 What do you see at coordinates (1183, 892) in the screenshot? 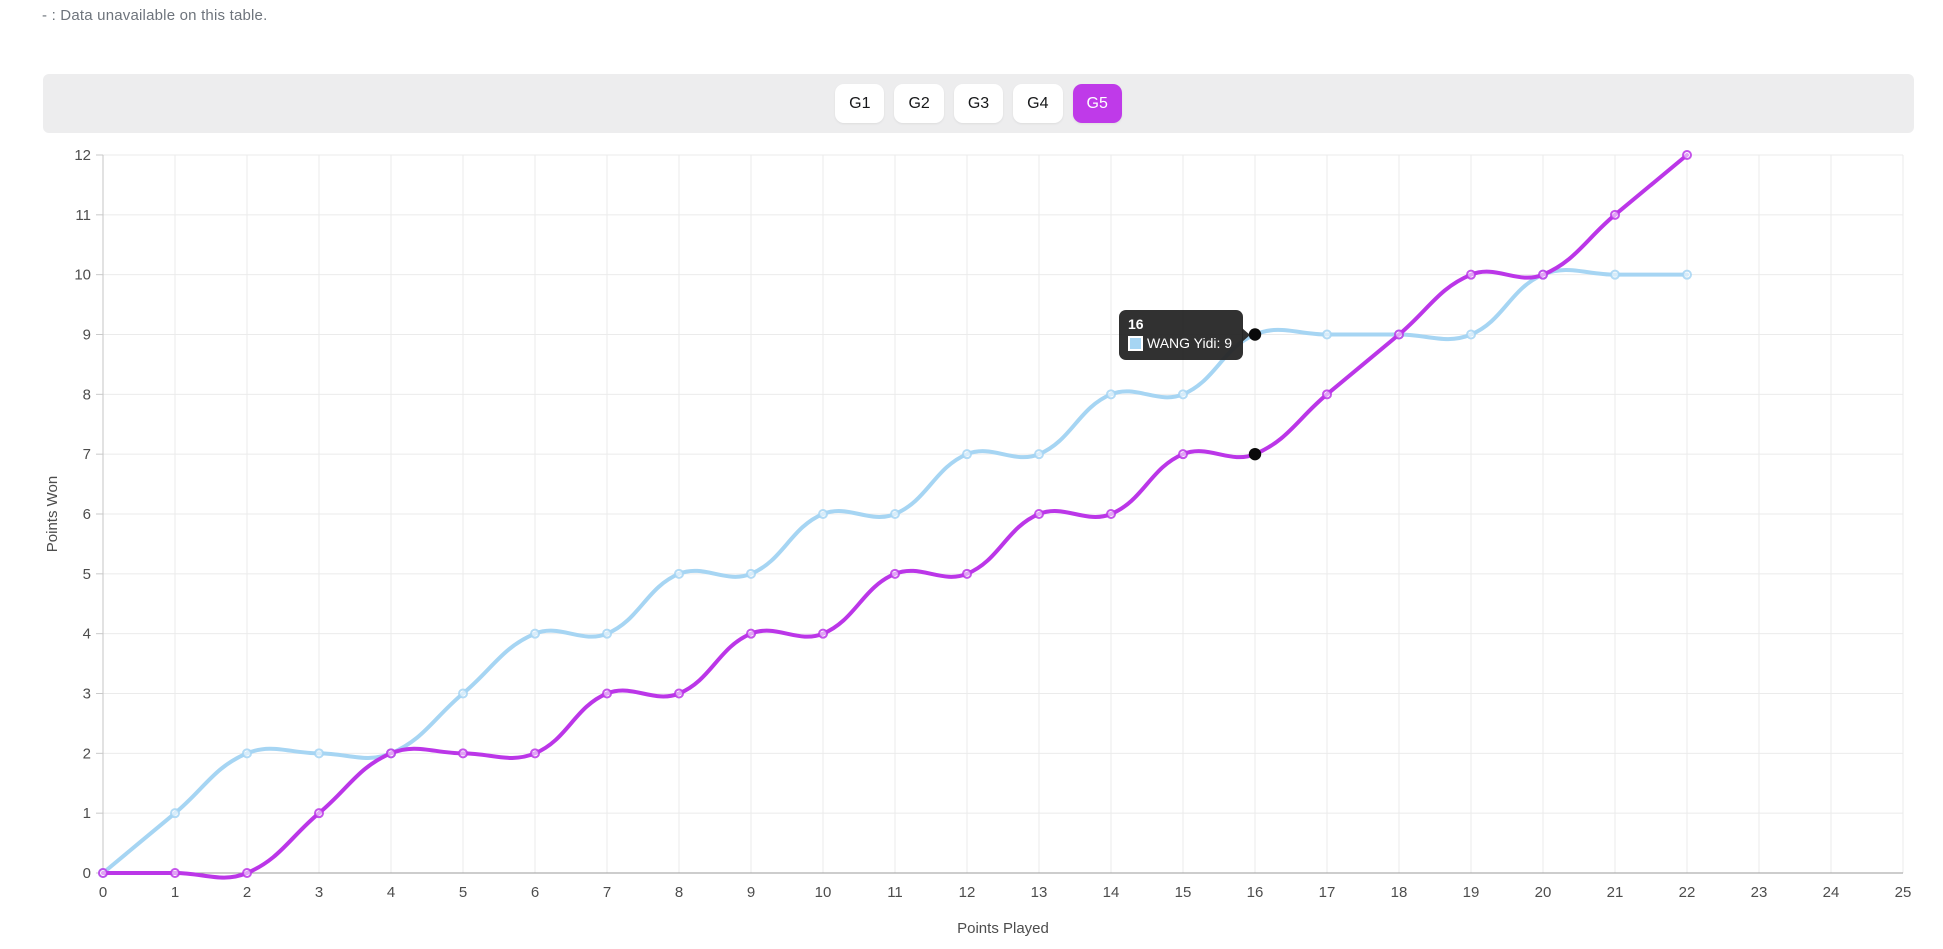
I see `svg-text: 15` at bounding box center [1183, 892].